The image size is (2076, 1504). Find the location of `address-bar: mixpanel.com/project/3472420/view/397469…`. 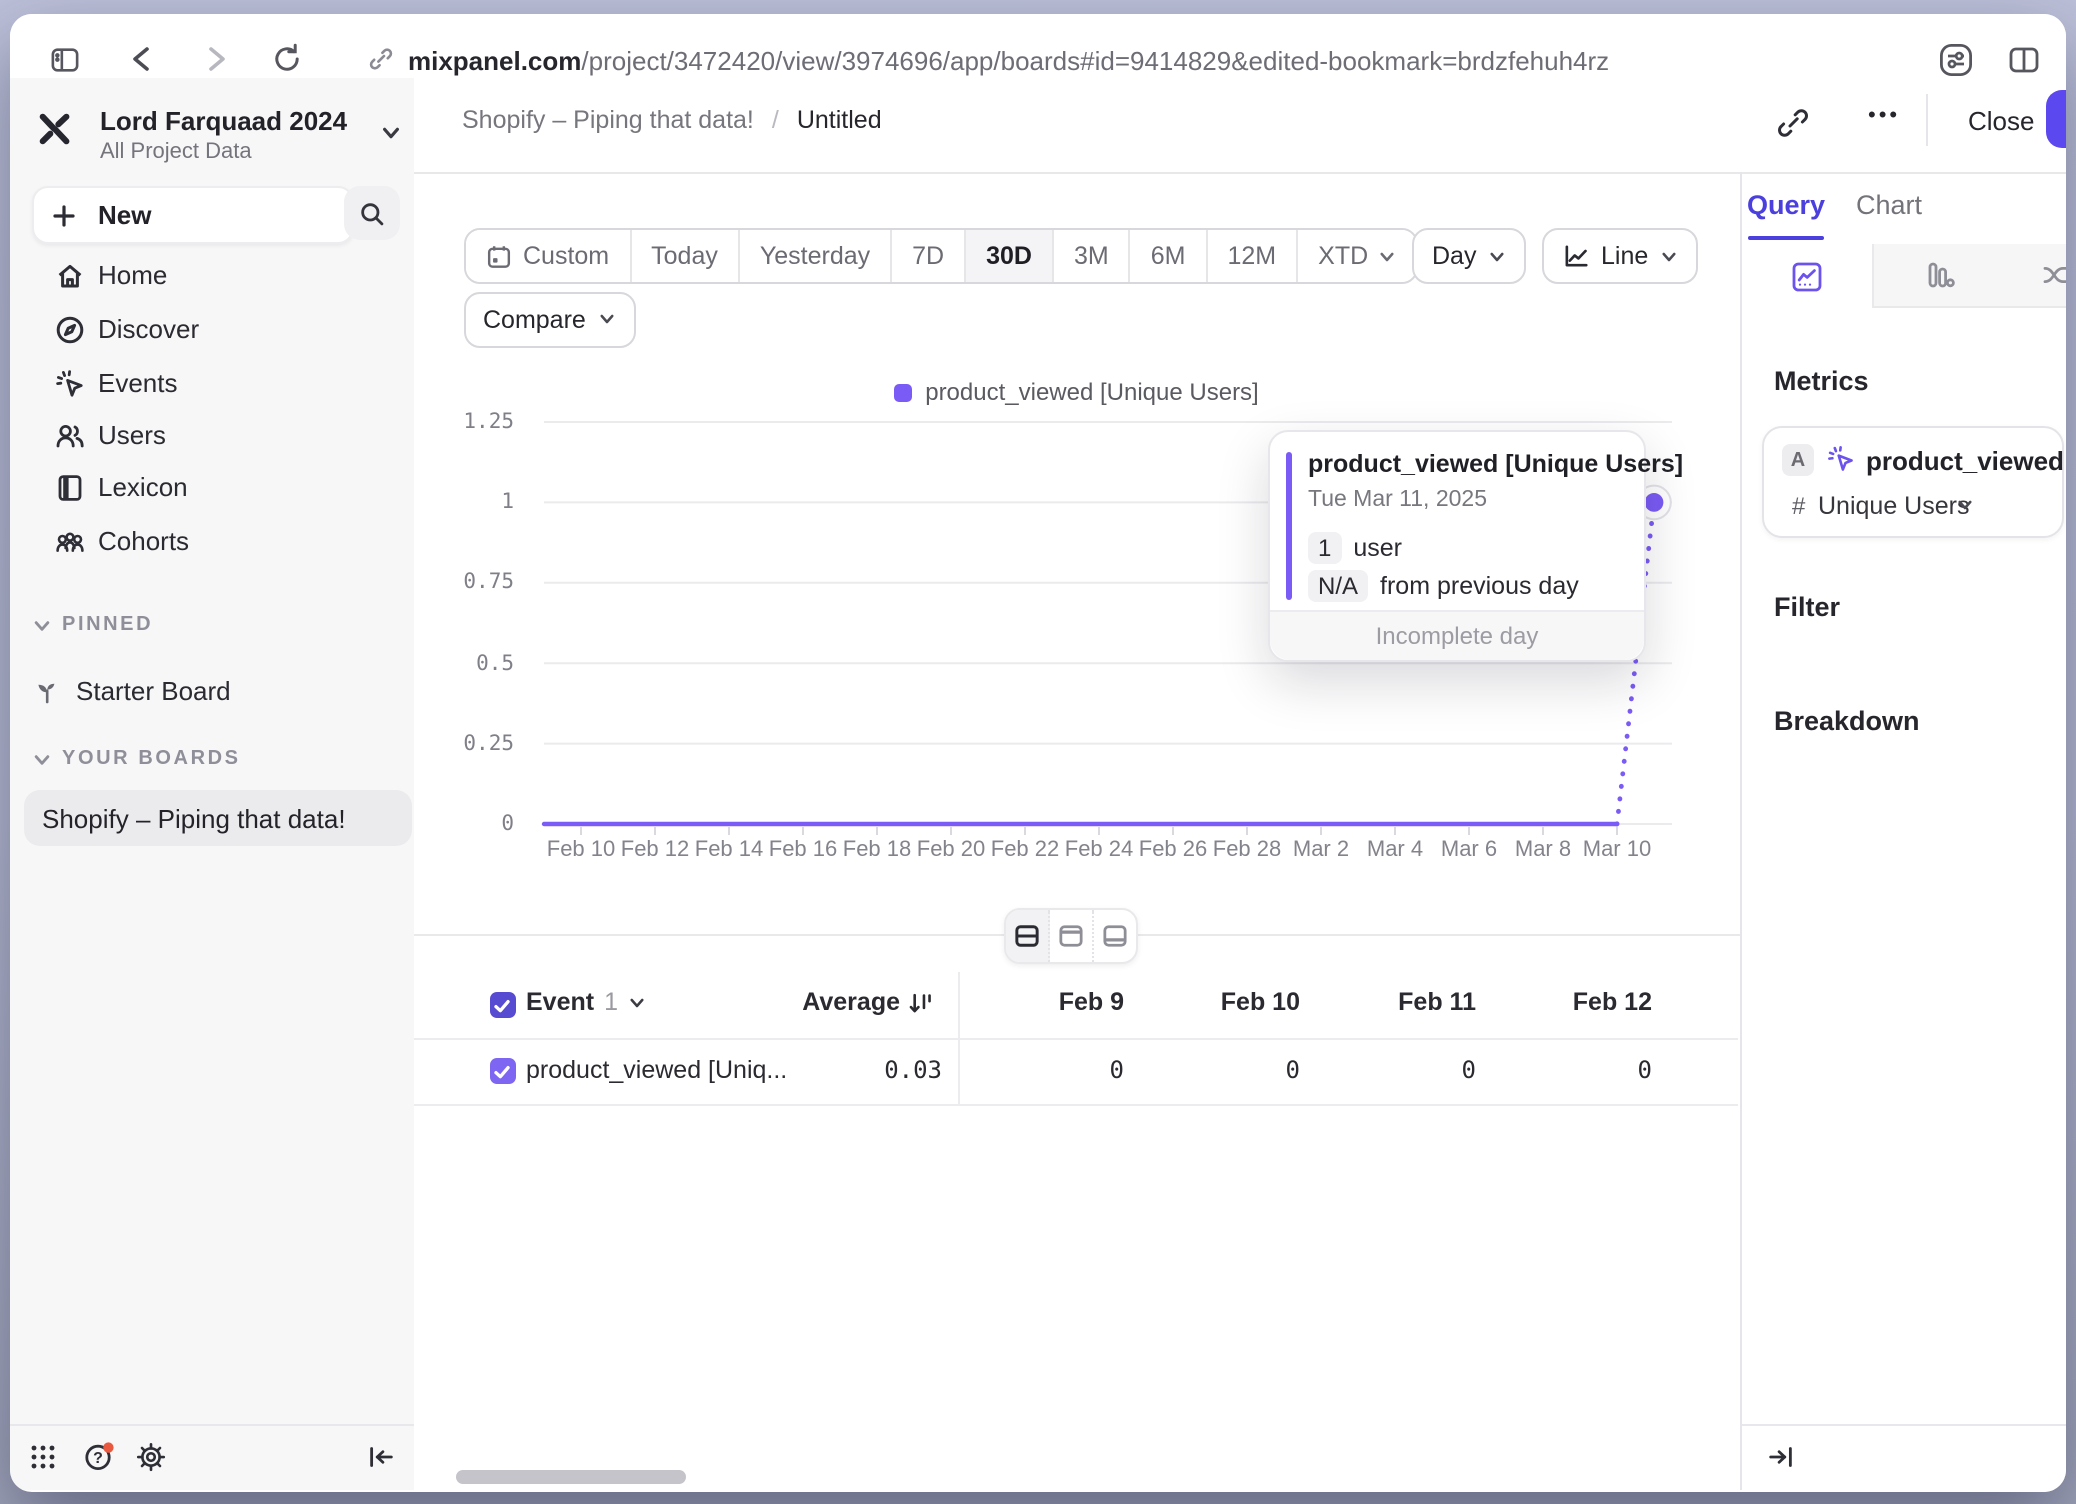

address-bar: mixpanel.com/project/3472420/view/397469… is located at coordinates (1008, 61).